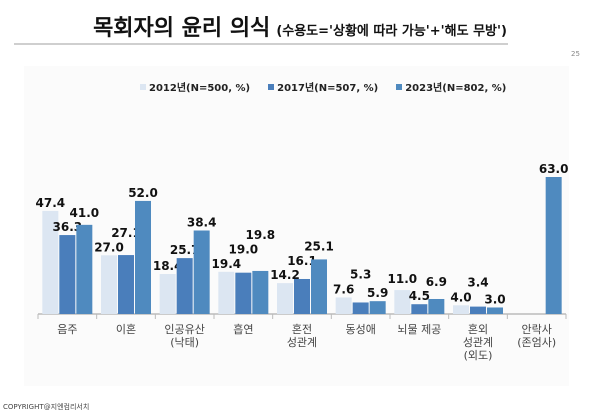 This screenshot has height=415, width=600. Describe the element at coordinates (126, 233) in the screenshot. I see `data-label: 27.1` at that location.